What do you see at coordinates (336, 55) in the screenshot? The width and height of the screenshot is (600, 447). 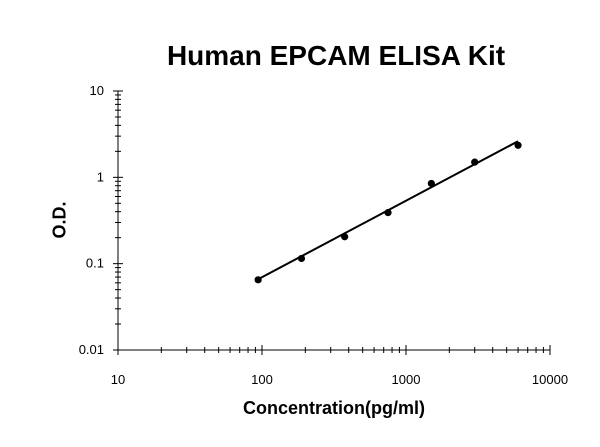 I see `chart-title: Human EPCAM ELISA Kit` at bounding box center [336, 55].